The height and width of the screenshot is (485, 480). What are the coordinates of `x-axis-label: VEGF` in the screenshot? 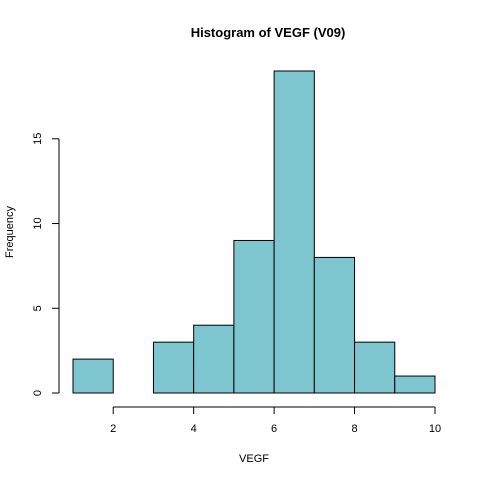 It's located at (254, 459).